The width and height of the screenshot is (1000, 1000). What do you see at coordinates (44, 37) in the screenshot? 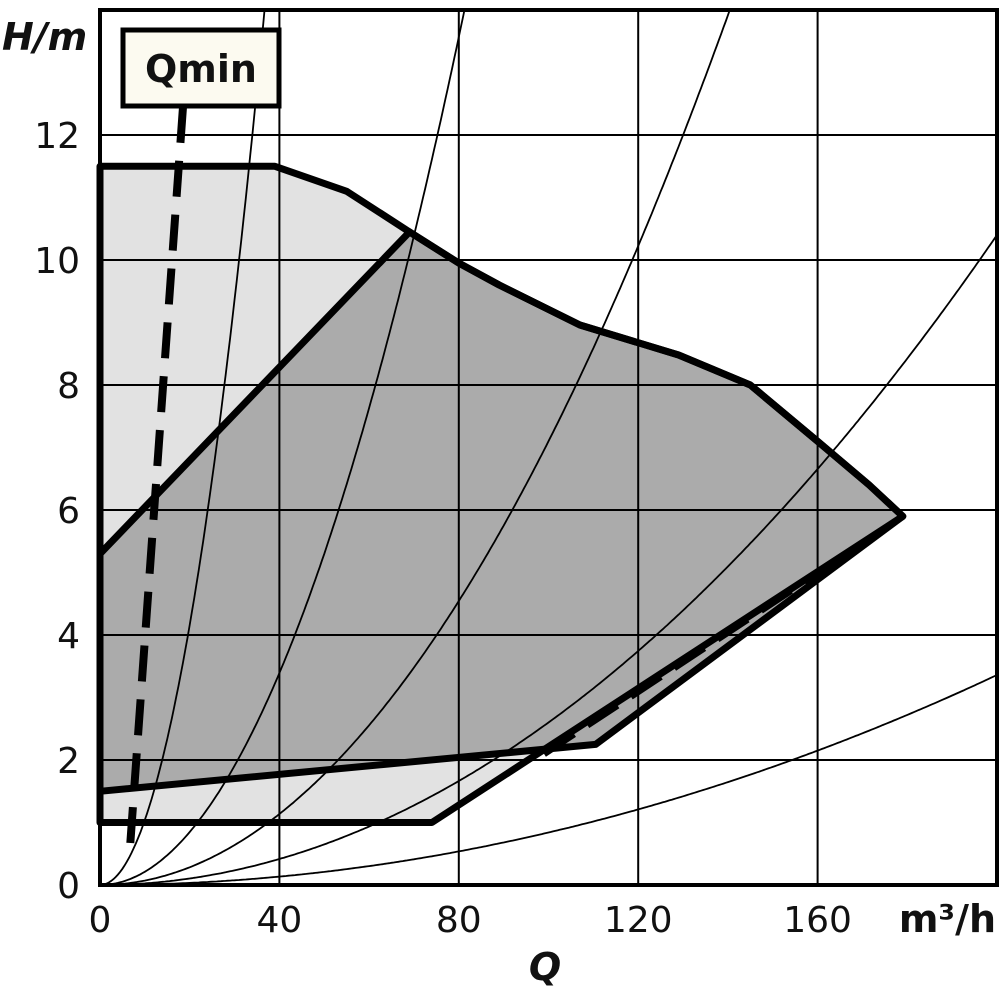
I see `y-axis-label: H/m` at bounding box center [44, 37].